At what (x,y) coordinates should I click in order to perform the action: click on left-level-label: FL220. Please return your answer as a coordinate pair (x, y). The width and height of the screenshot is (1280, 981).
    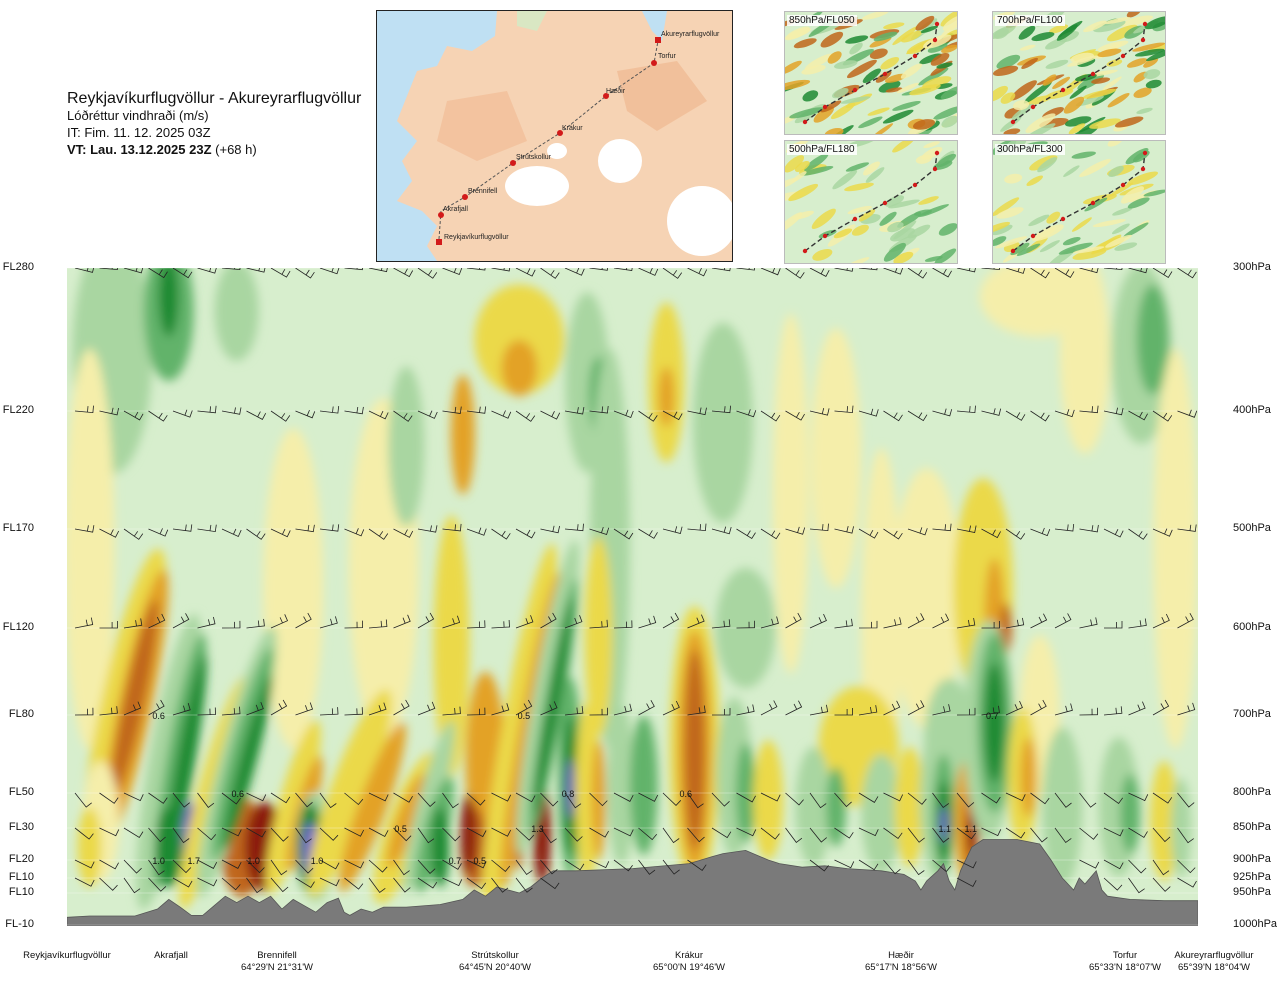
    Looking at the image, I should click on (18, 410).